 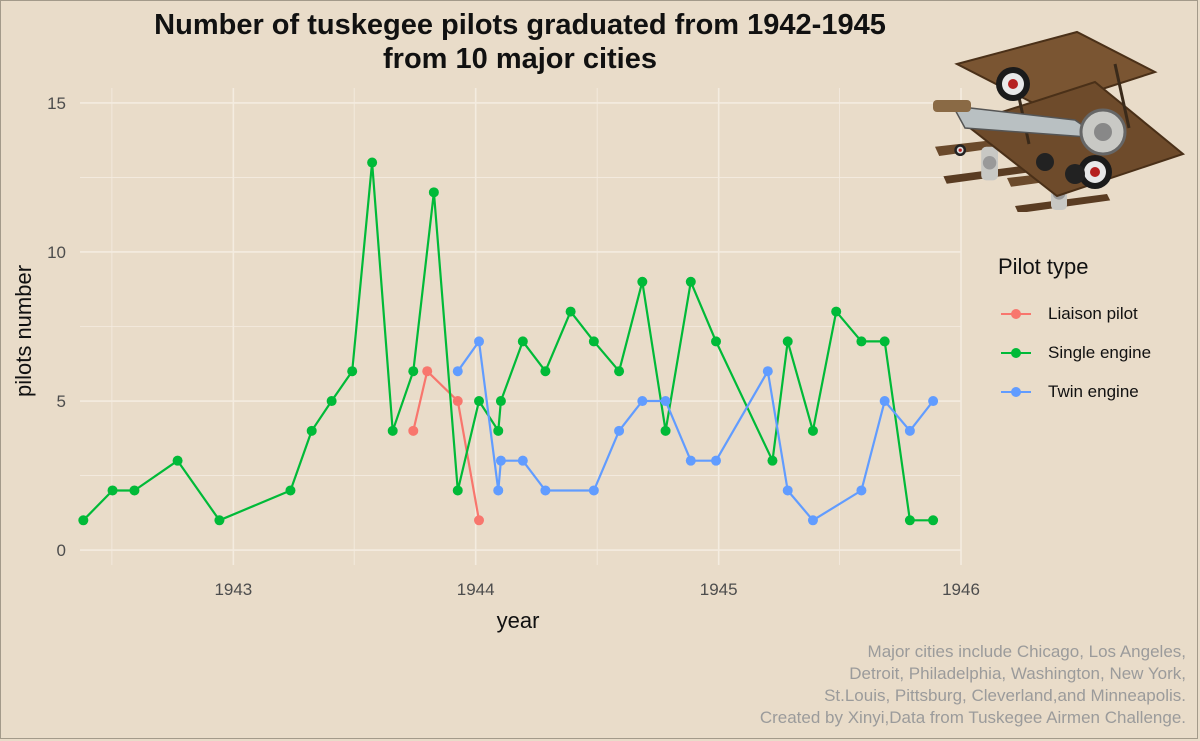 What do you see at coordinates (56, 103) in the screenshot?
I see `y-tick-label: 15` at bounding box center [56, 103].